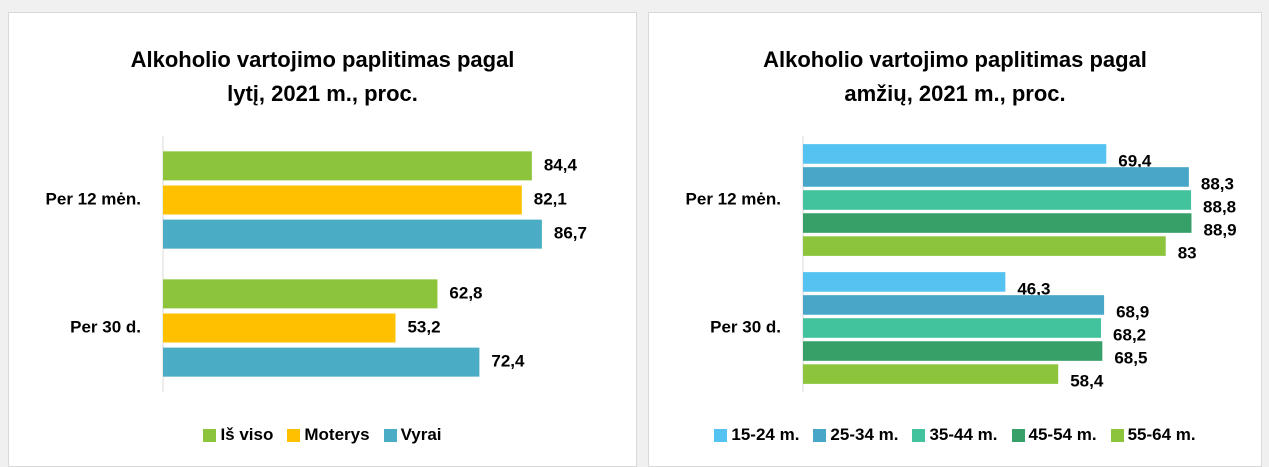 The height and width of the screenshot is (467, 1269). I want to click on data-label: 53,2, so click(423, 326).